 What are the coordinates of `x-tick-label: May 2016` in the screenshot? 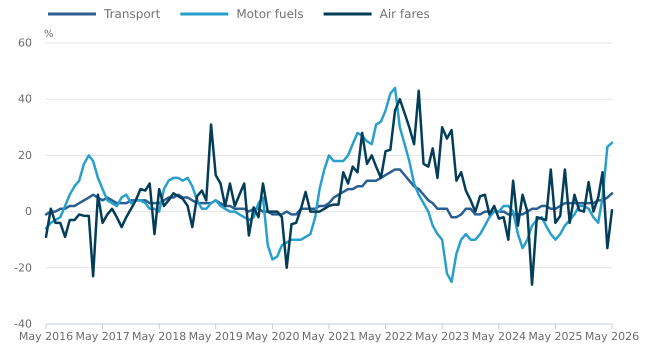 It's located at (46, 336).